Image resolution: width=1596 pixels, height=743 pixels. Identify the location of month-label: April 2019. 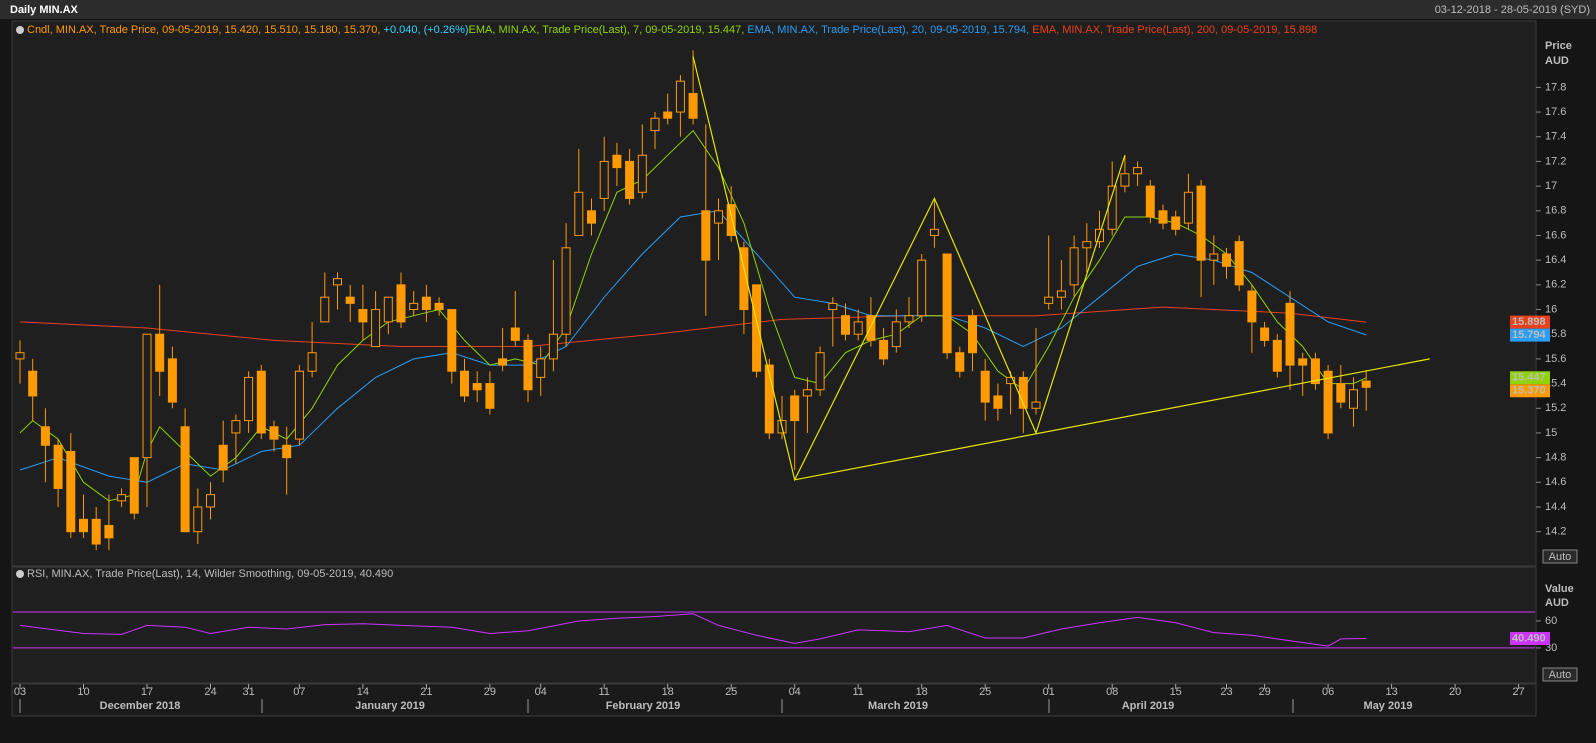
(1148, 706).